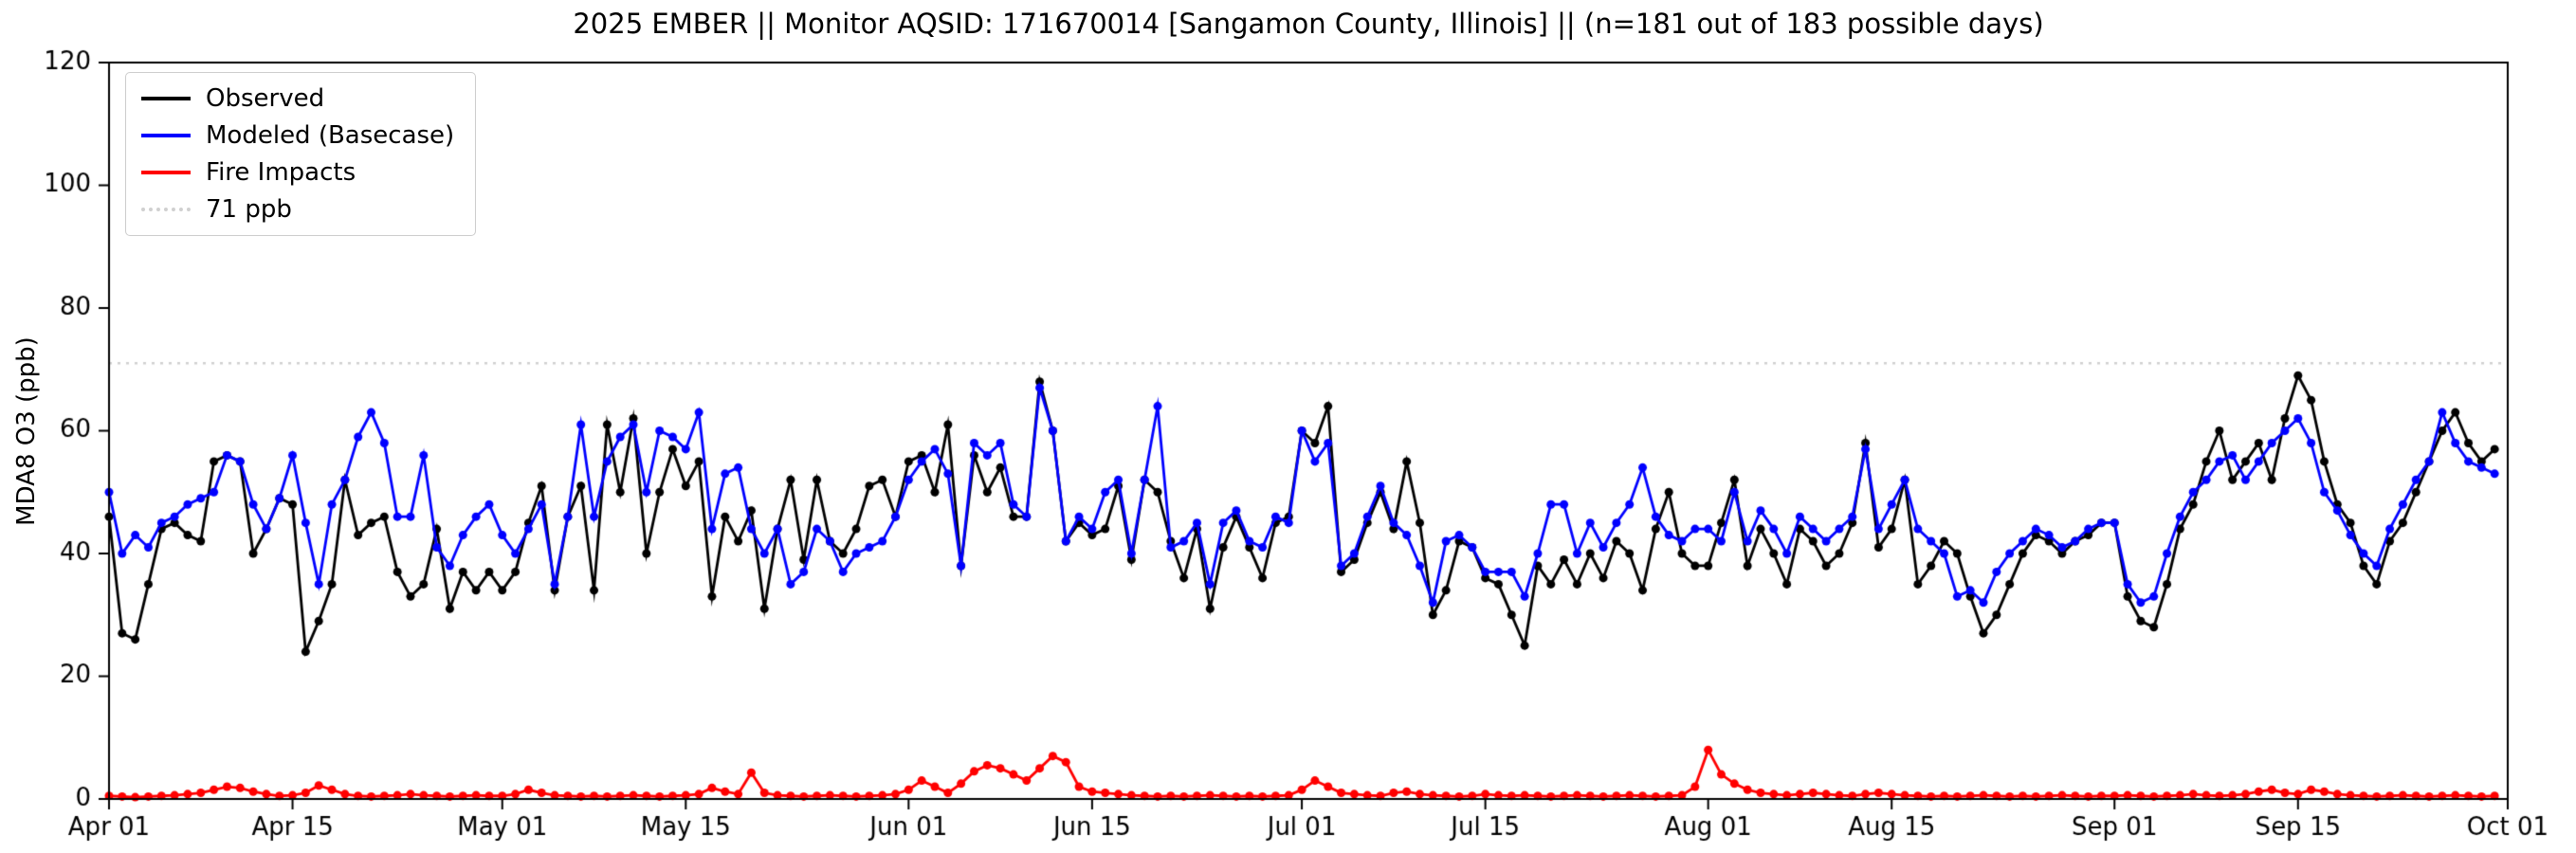 Image resolution: width=2576 pixels, height=853 pixels. Describe the element at coordinates (265, 98) in the screenshot. I see `legend-label-observed: Observed` at that location.